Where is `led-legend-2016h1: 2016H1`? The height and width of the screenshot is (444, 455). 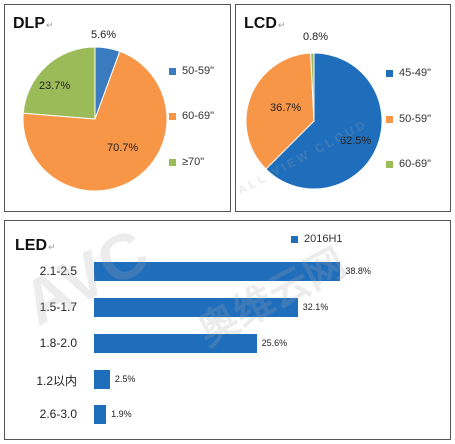
led-legend-2016h1: 2016H1 is located at coordinates (323, 239).